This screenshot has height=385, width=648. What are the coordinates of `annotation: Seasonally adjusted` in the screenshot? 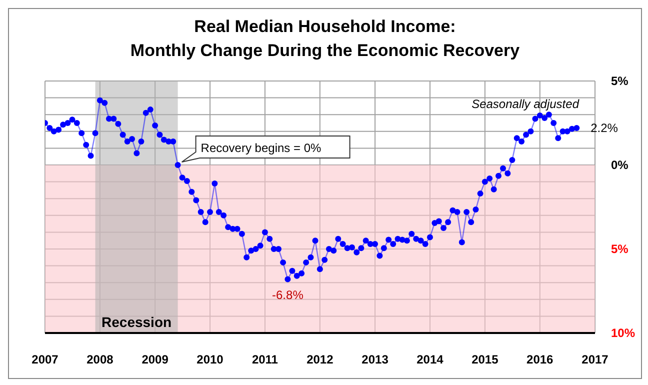 It's located at (525, 104).